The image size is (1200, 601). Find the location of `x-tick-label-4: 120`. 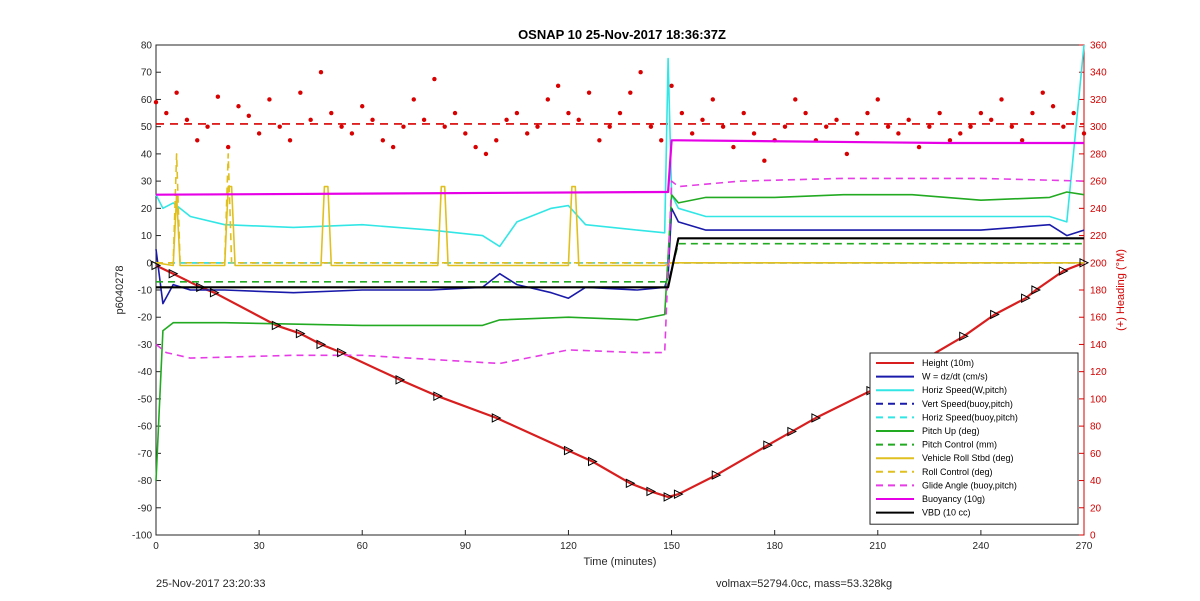

x-tick-label-4: 120 is located at coordinates (568, 546).